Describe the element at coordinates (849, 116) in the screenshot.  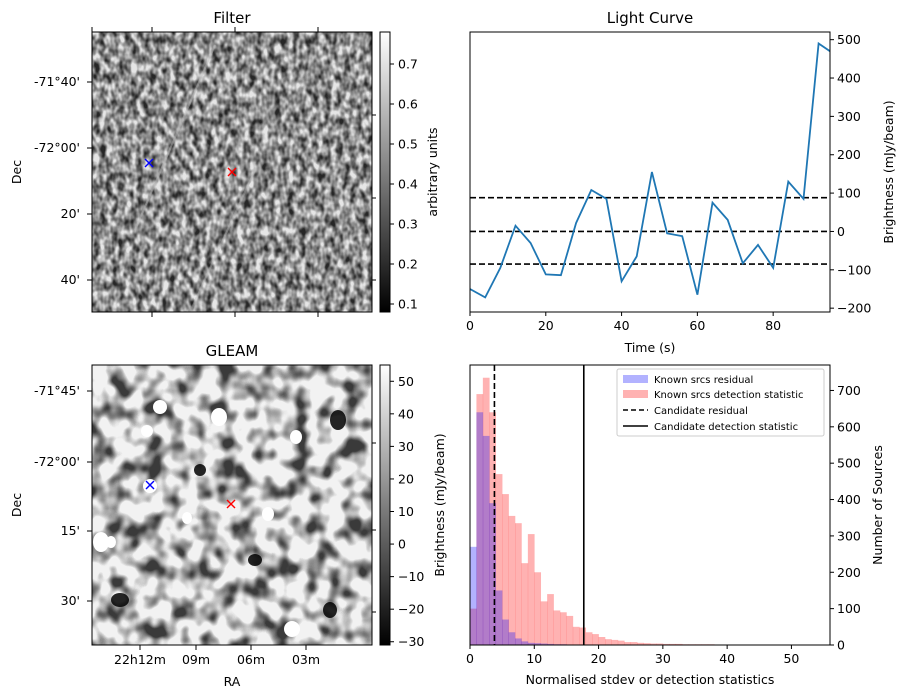
I see `light-curve-ytick-2: 300` at that location.